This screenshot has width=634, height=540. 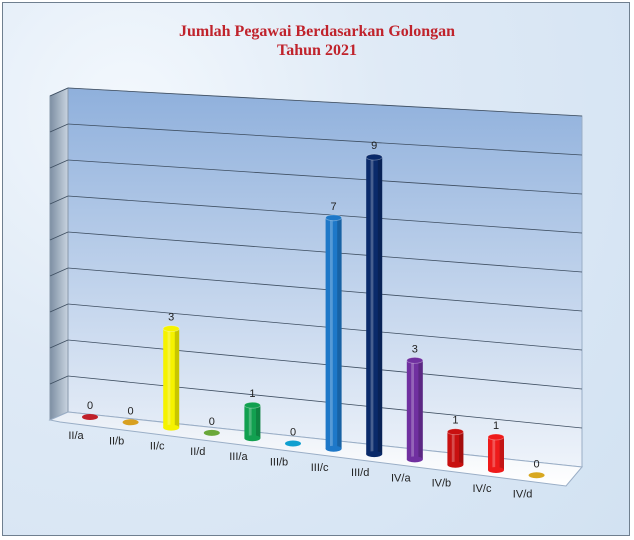 What do you see at coordinates (320, 468) in the screenshot?
I see `tick-label-III/c: III/c` at bounding box center [320, 468].